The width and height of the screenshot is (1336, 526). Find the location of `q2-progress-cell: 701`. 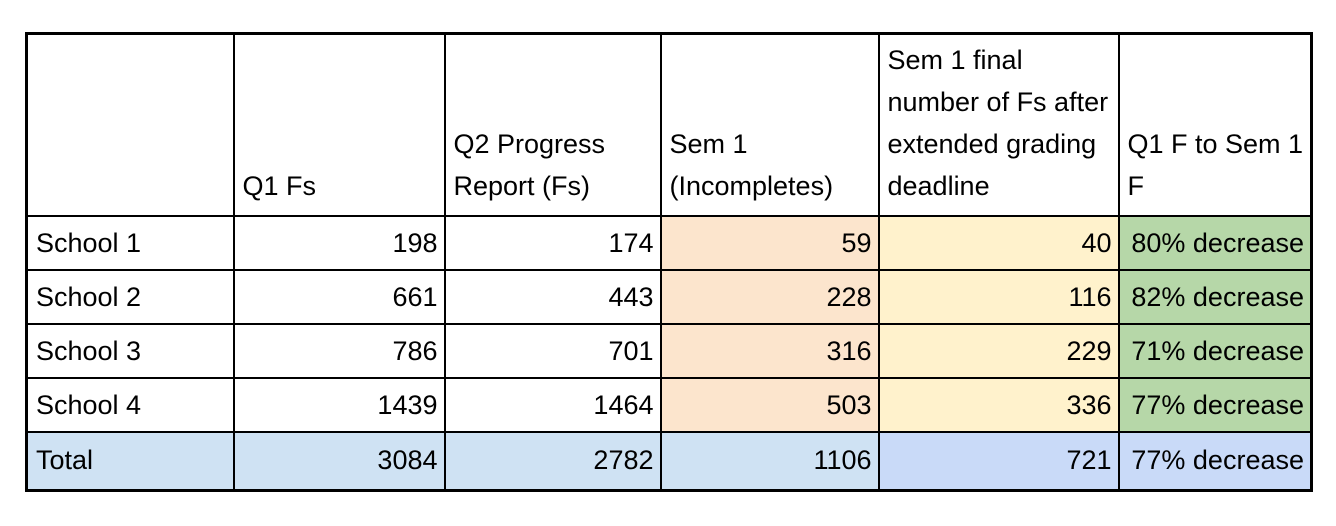

q2-progress-cell: 701 is located at coordinates (552, 351).